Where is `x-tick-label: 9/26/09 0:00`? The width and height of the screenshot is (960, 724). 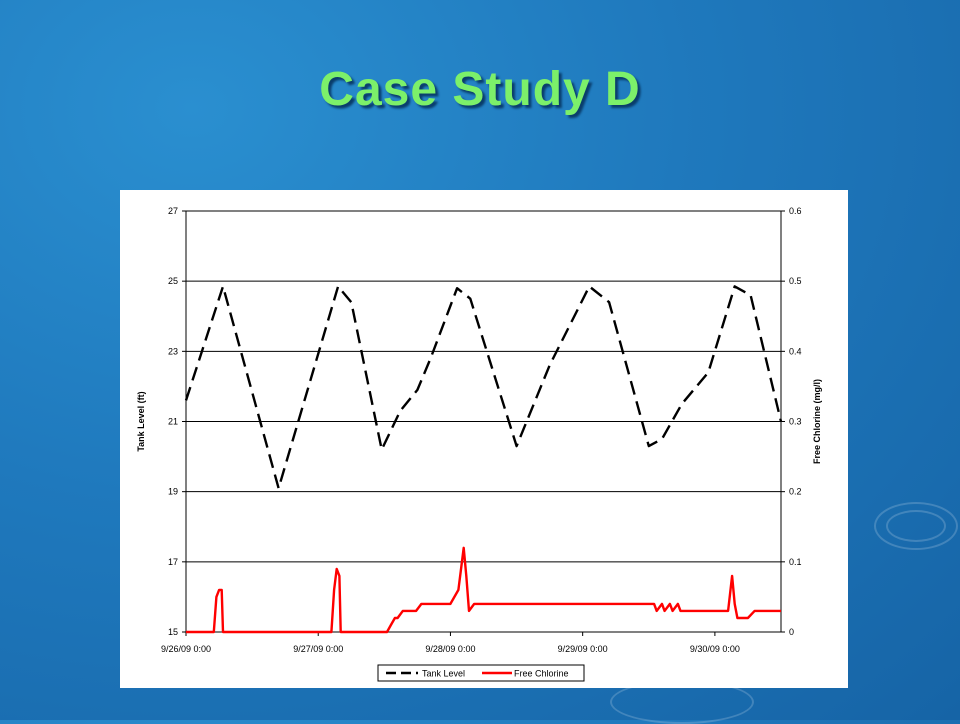 x-tick-label: 9/26/09 0:00 is located at coordinates (186, 649).